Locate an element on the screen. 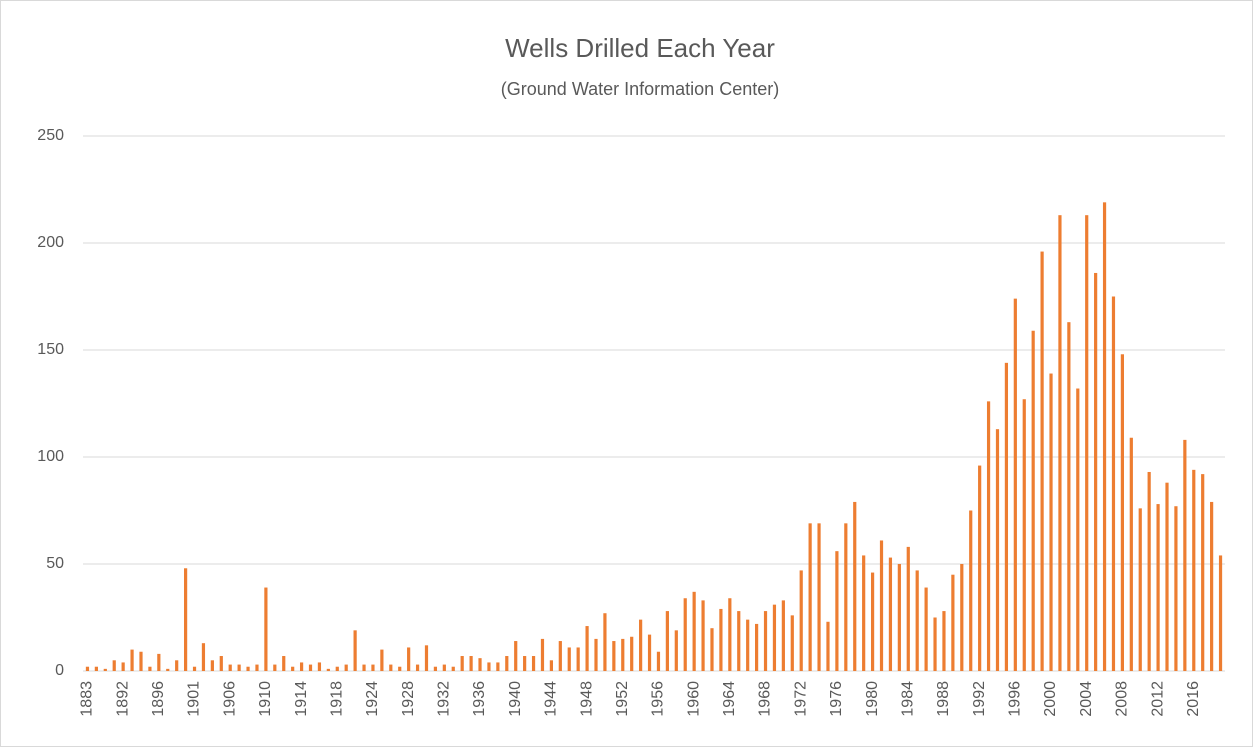 Image resolution: width=1253 pixels, height=747 pixels. x-tick-label: 1972 is located at coordinates (800, 699).